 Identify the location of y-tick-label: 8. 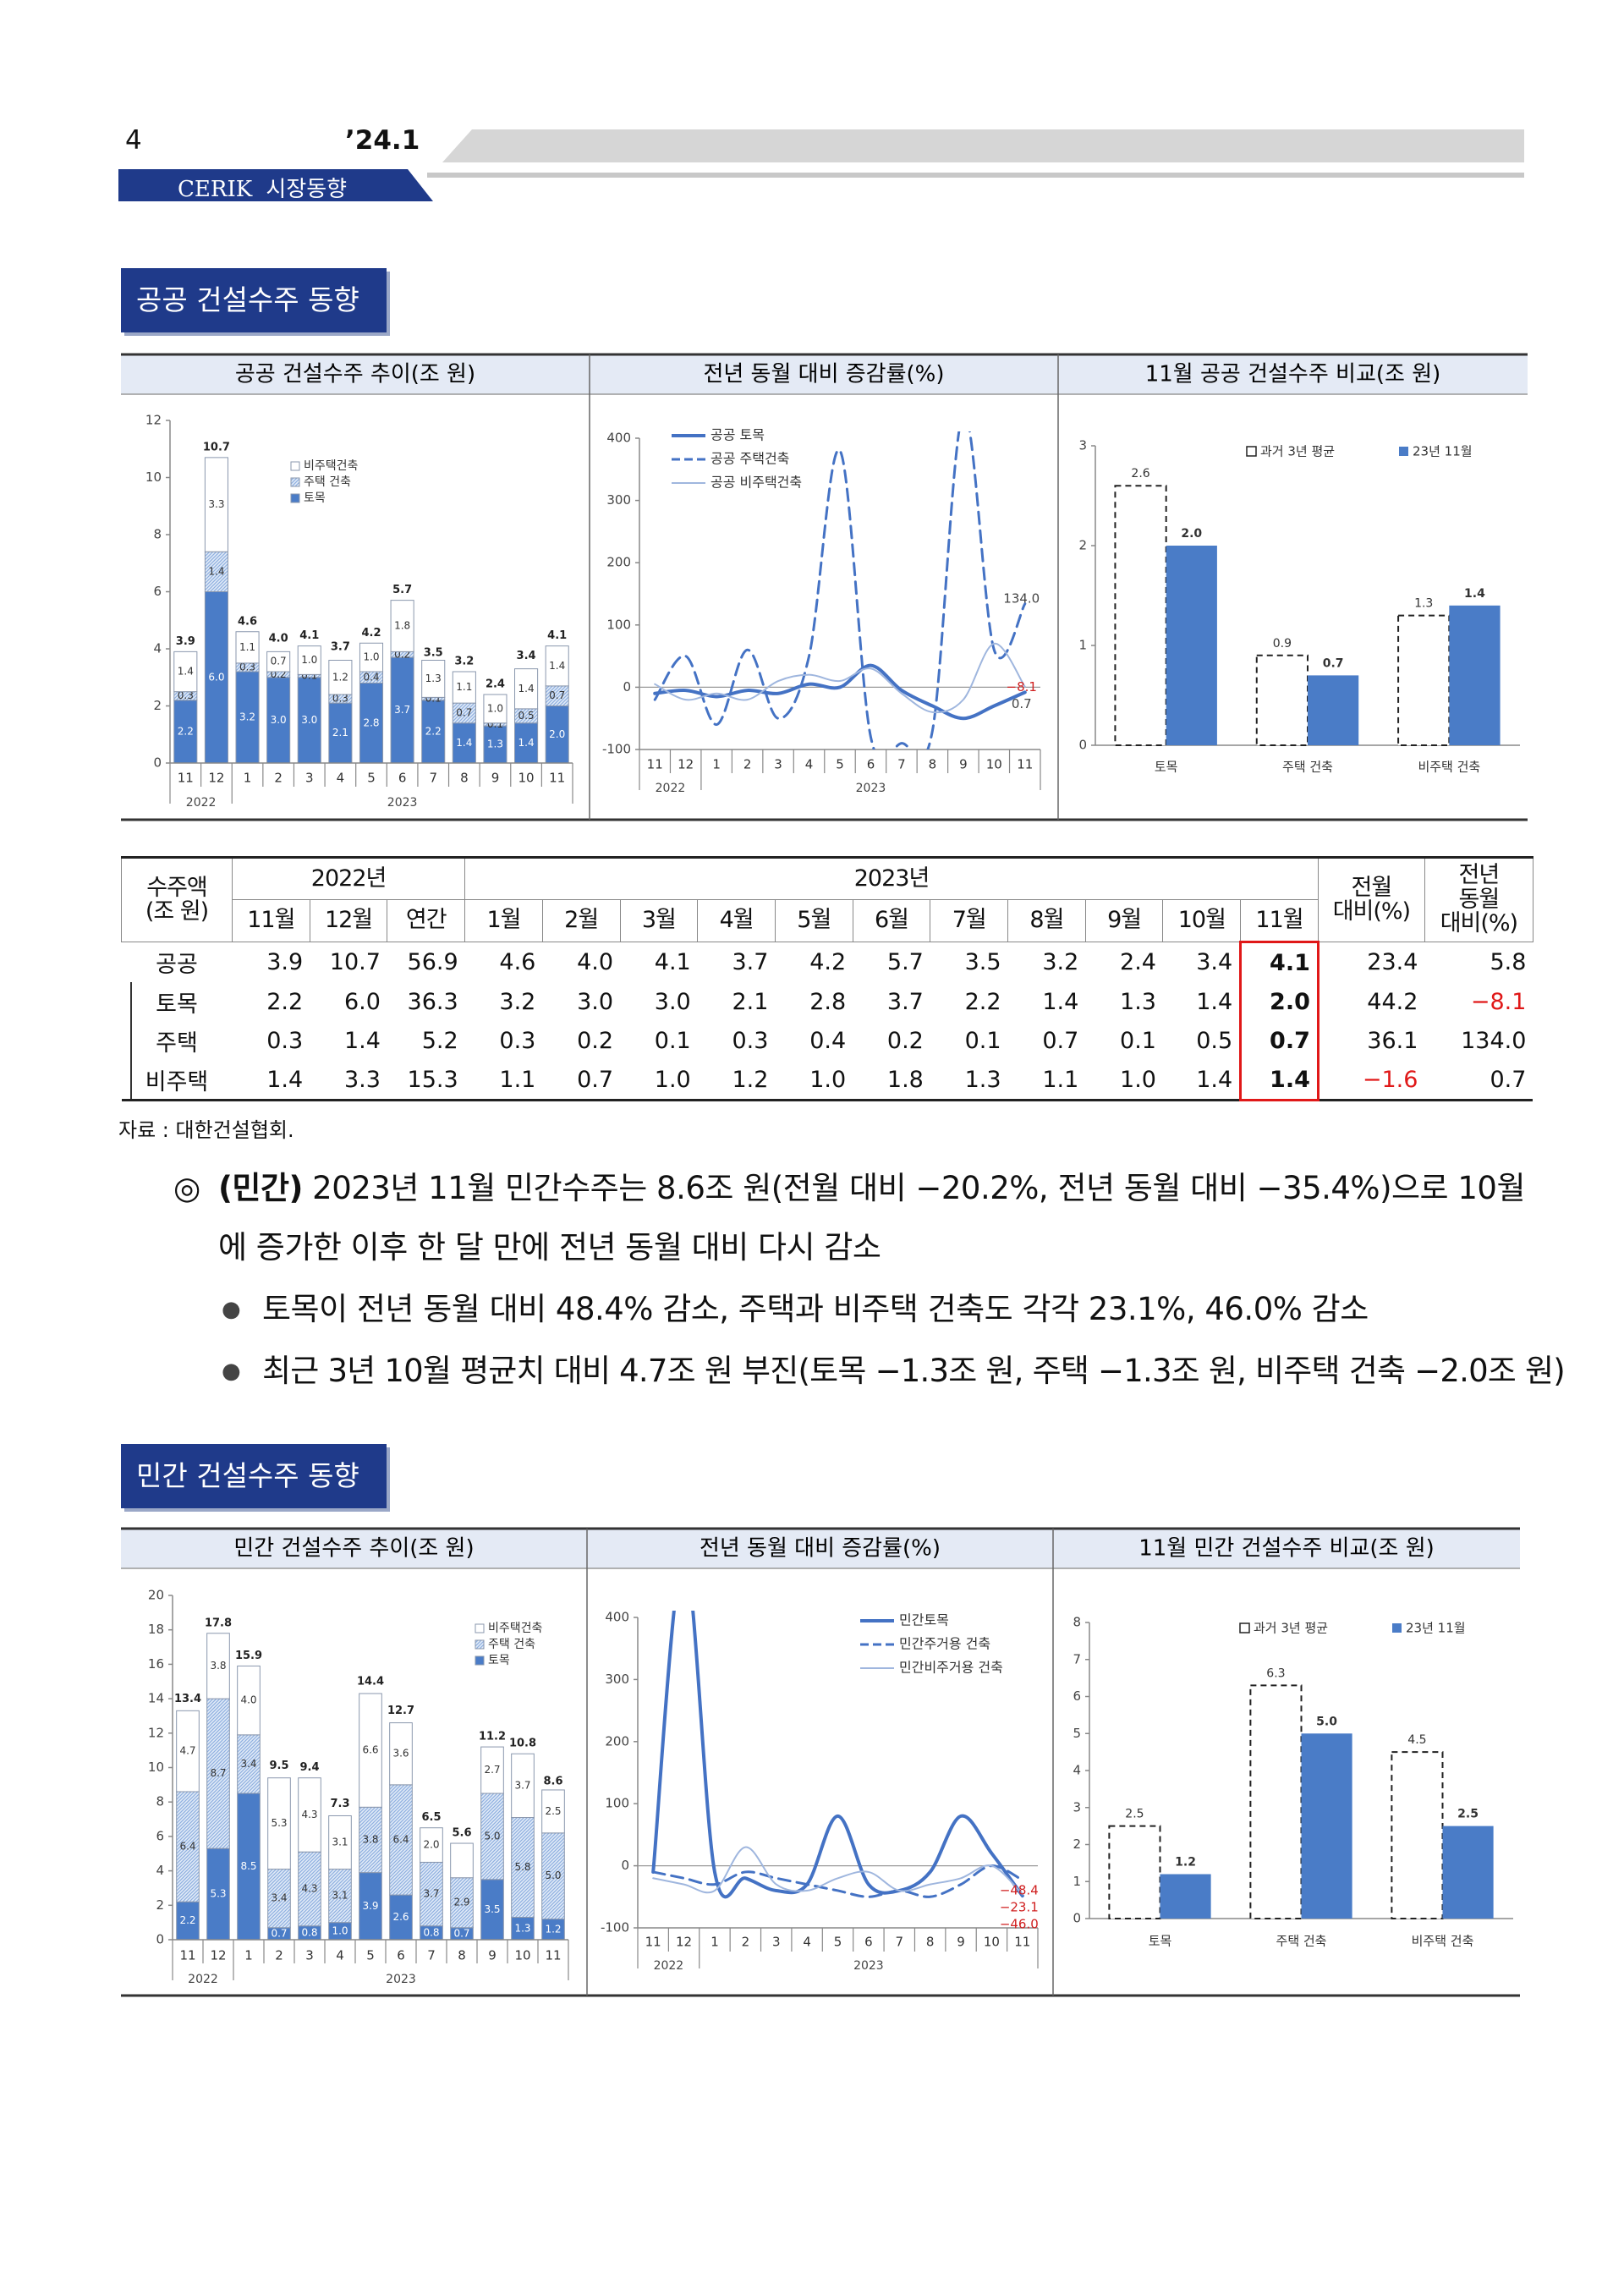
(158, 534).